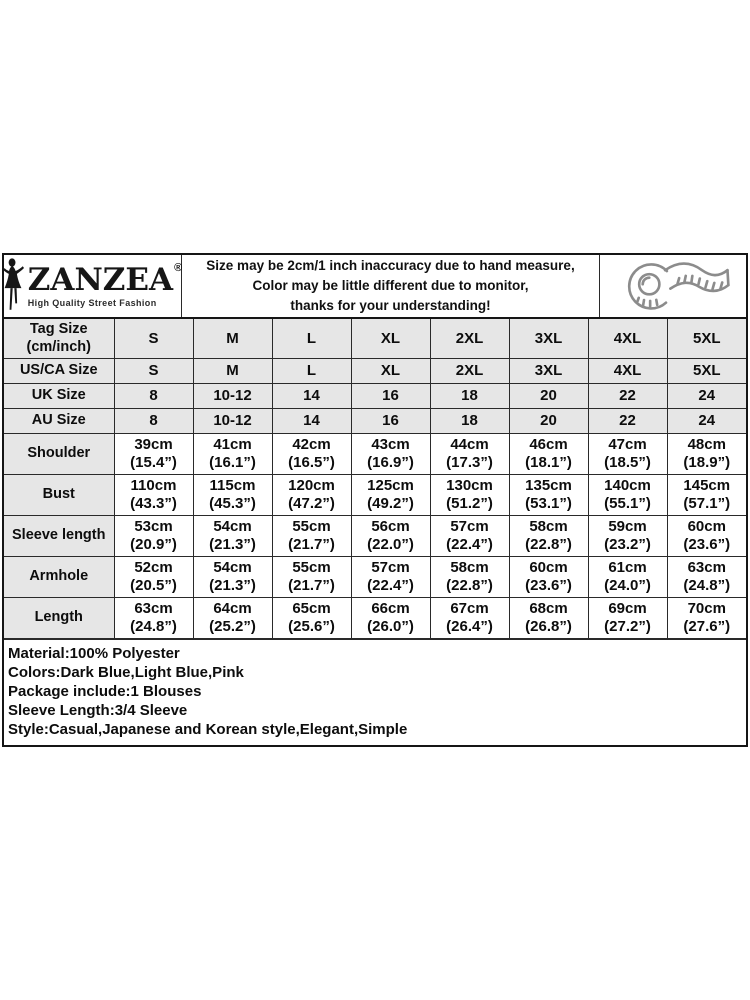  Describe the element at coordinates (311, 494) in the screenshot. I see `size-cell: 120cm (47.2”)` at that location.